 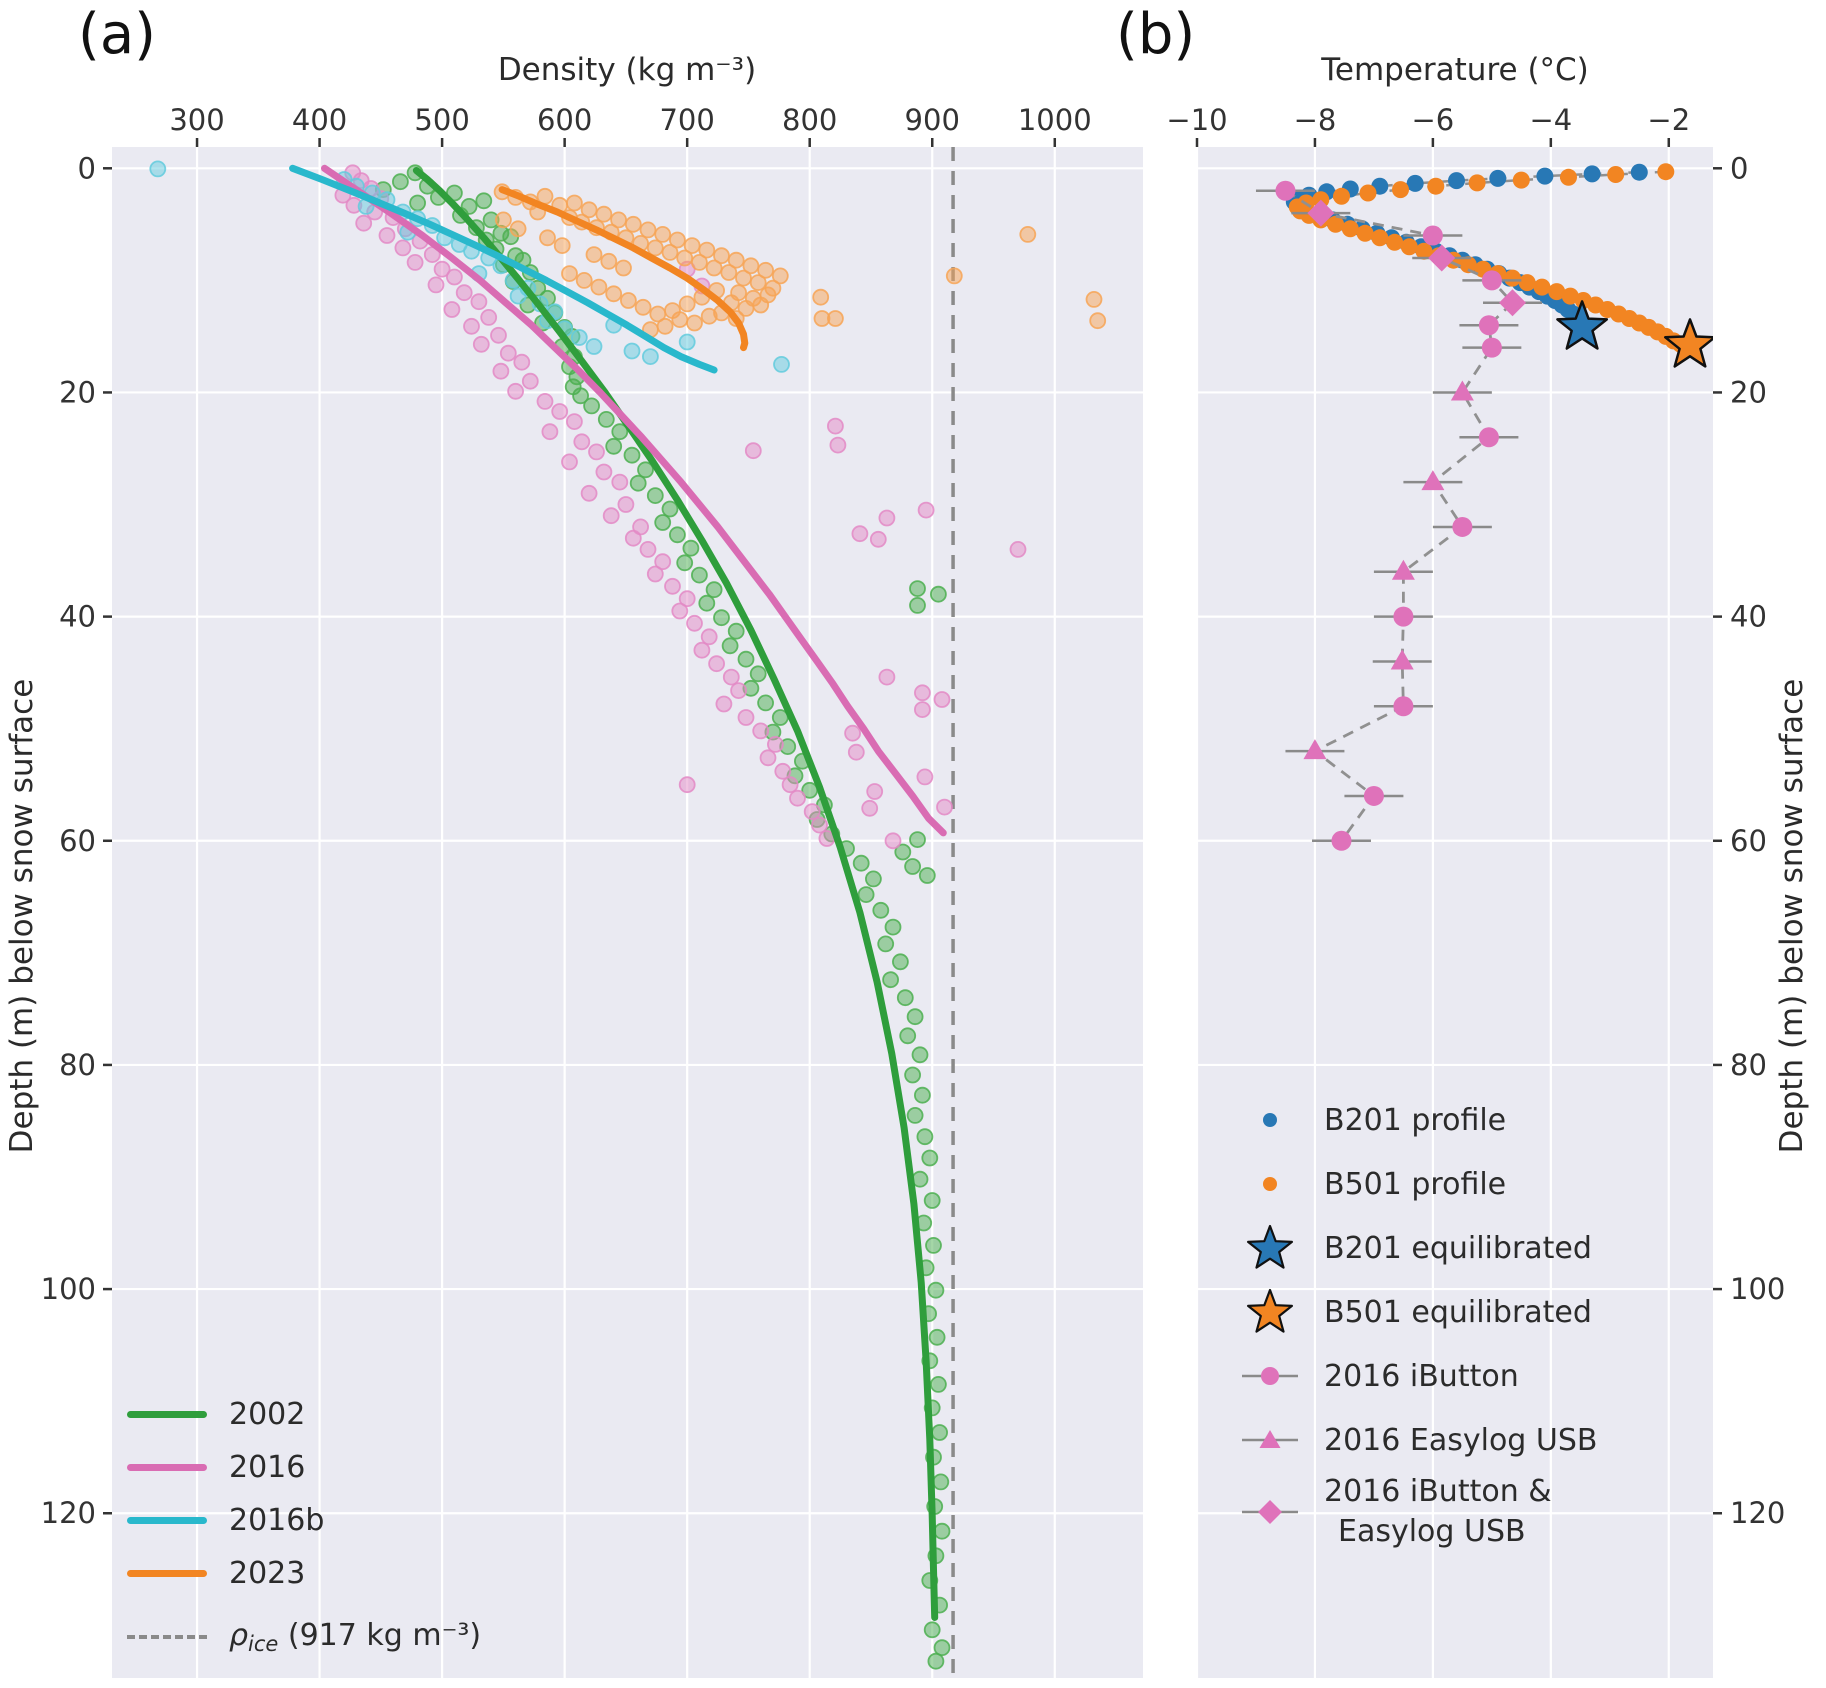 I want to click on depth-tick-label-right: 0, so click(x=1739, y=168).